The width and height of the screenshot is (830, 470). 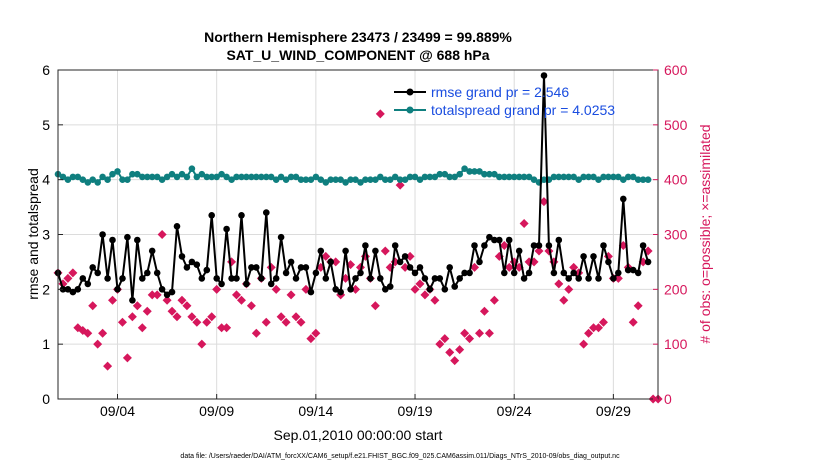 I want to click on y-tick-label: 0, so click(x=46, y=399).